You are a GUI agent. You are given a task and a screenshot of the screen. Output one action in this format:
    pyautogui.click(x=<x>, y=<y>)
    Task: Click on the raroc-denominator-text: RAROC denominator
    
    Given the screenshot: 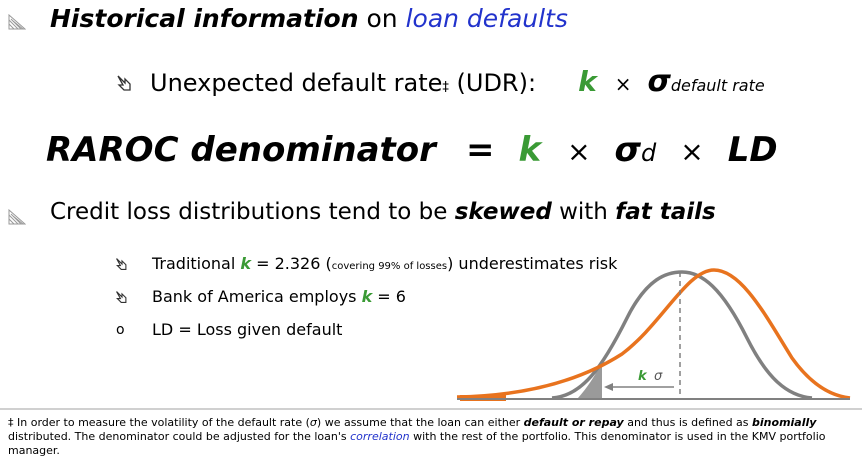 What is the action you would take?
    pyautogui.click(x=241, y=150)
    